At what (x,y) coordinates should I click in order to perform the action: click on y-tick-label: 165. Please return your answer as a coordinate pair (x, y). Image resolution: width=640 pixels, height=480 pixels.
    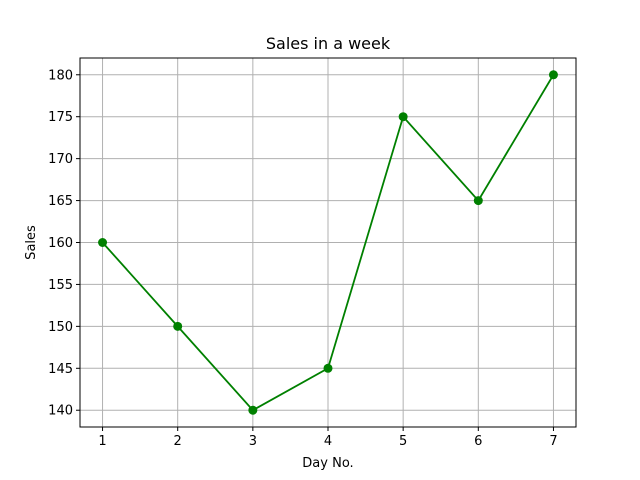
    Looking at the image, I should click on (60, 201).